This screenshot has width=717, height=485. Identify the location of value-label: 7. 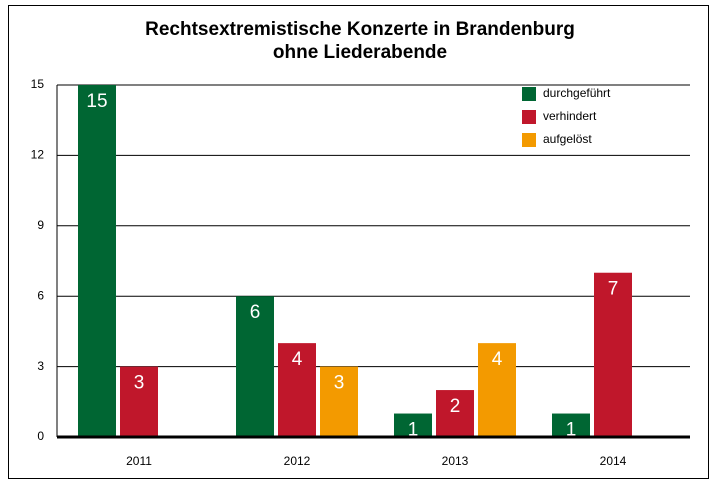
(613, 289).